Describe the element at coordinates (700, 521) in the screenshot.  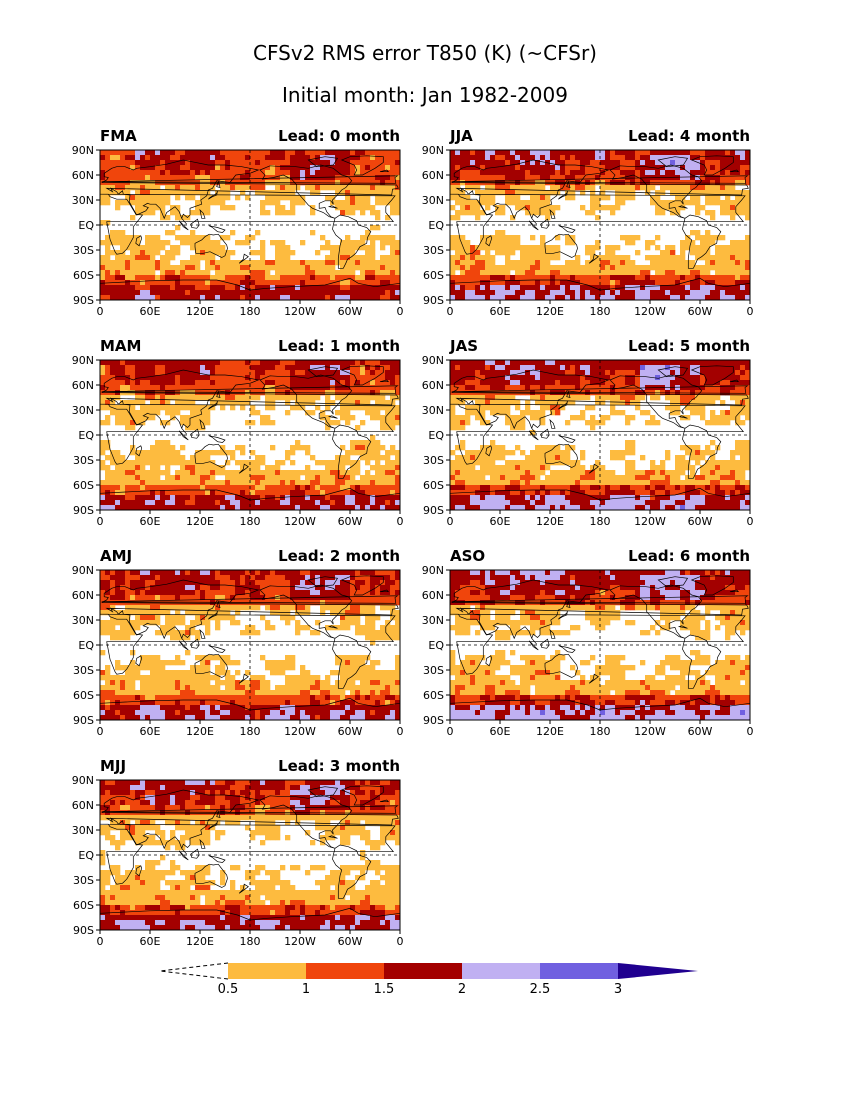
I see `lon-tick-label: 60W` at that location.